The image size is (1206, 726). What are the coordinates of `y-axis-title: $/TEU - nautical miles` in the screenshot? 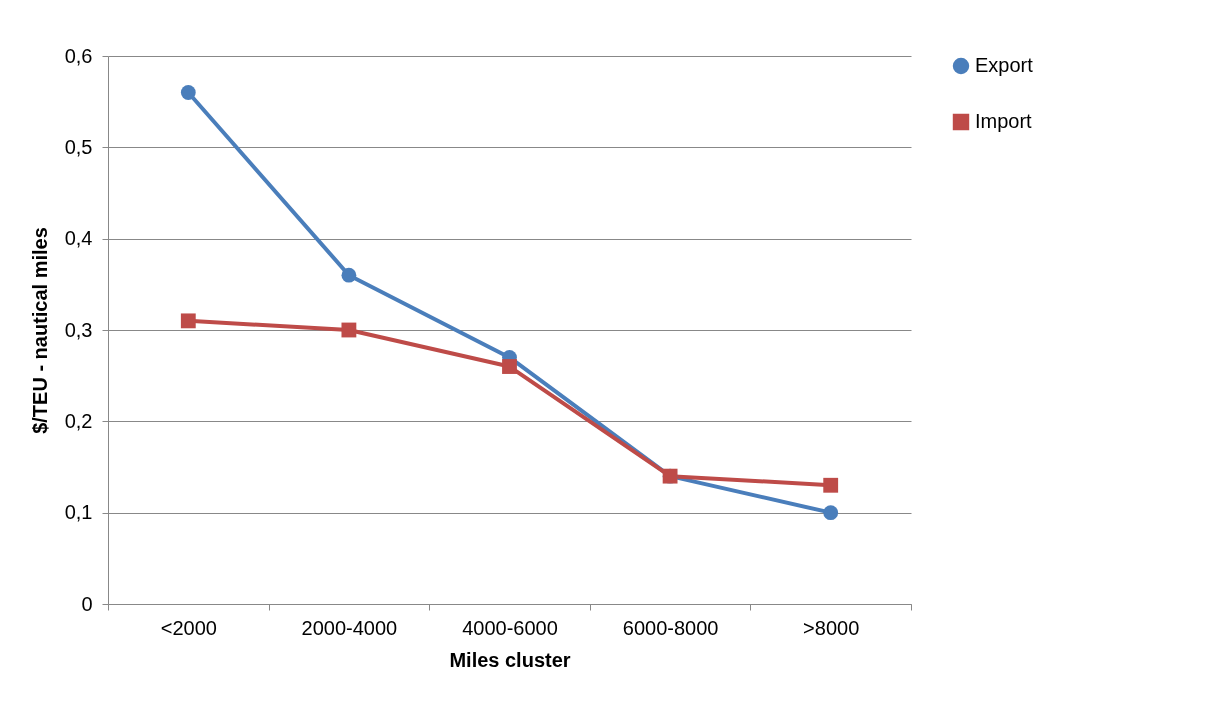 It's located at (39, 330).